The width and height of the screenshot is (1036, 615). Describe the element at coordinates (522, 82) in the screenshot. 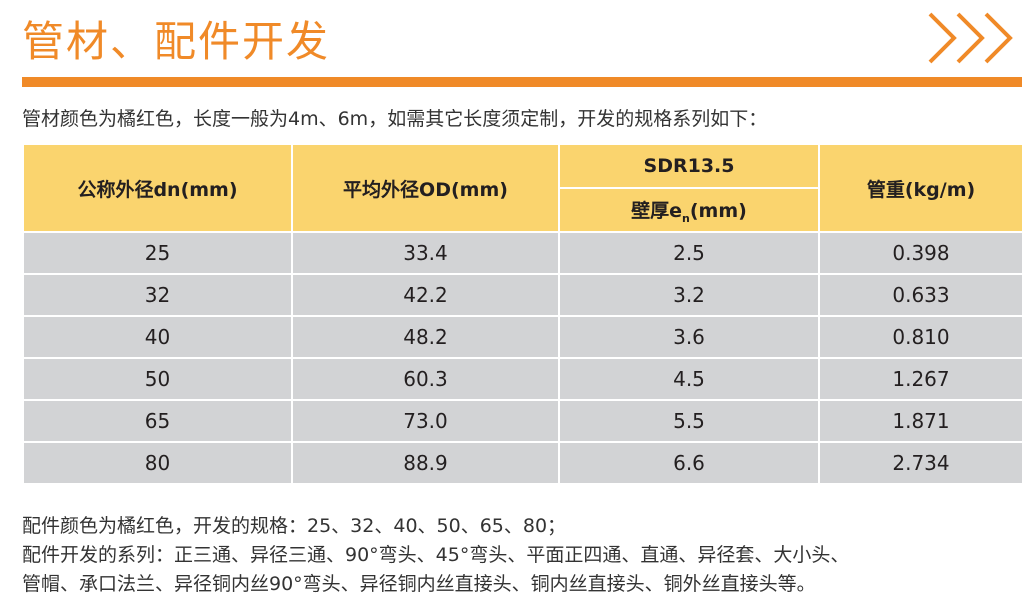

I see `title-divider` at that location.